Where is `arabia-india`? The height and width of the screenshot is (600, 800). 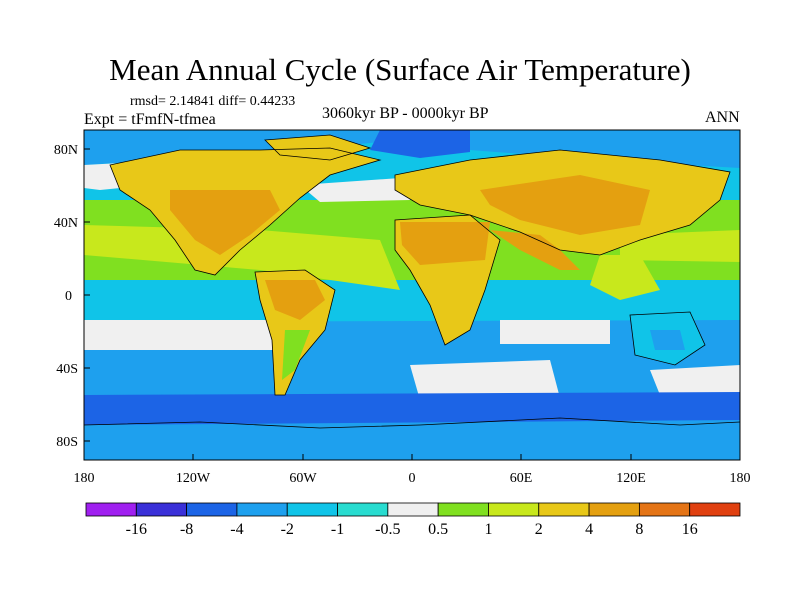 arabia-india is located at coordinates (535, 250).